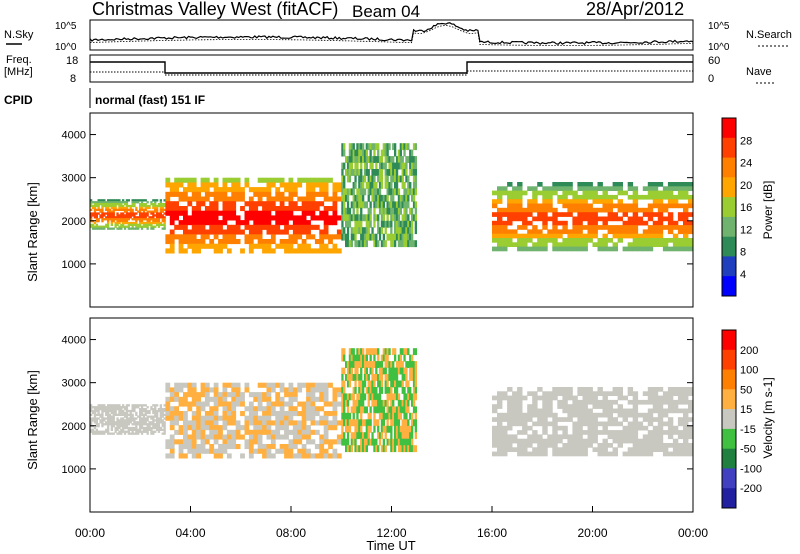 The height and width of the screenshot is (554, 800). I want to click on power-colorbar-label: Power [dB], so click(768, 210).